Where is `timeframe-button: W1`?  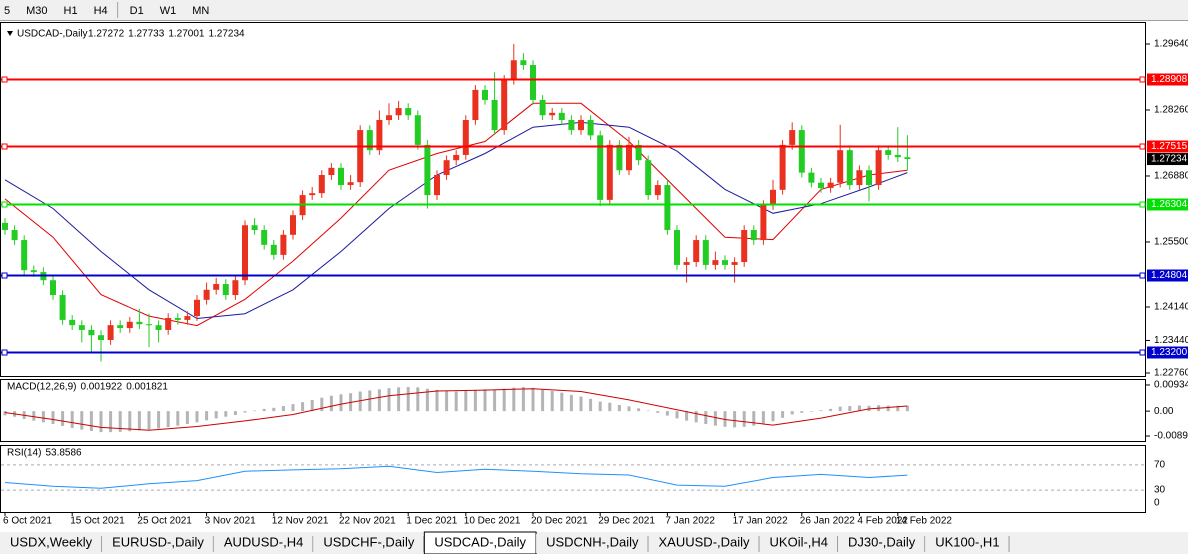 timeframe-button: W1 is located at coordinates (168, 11).